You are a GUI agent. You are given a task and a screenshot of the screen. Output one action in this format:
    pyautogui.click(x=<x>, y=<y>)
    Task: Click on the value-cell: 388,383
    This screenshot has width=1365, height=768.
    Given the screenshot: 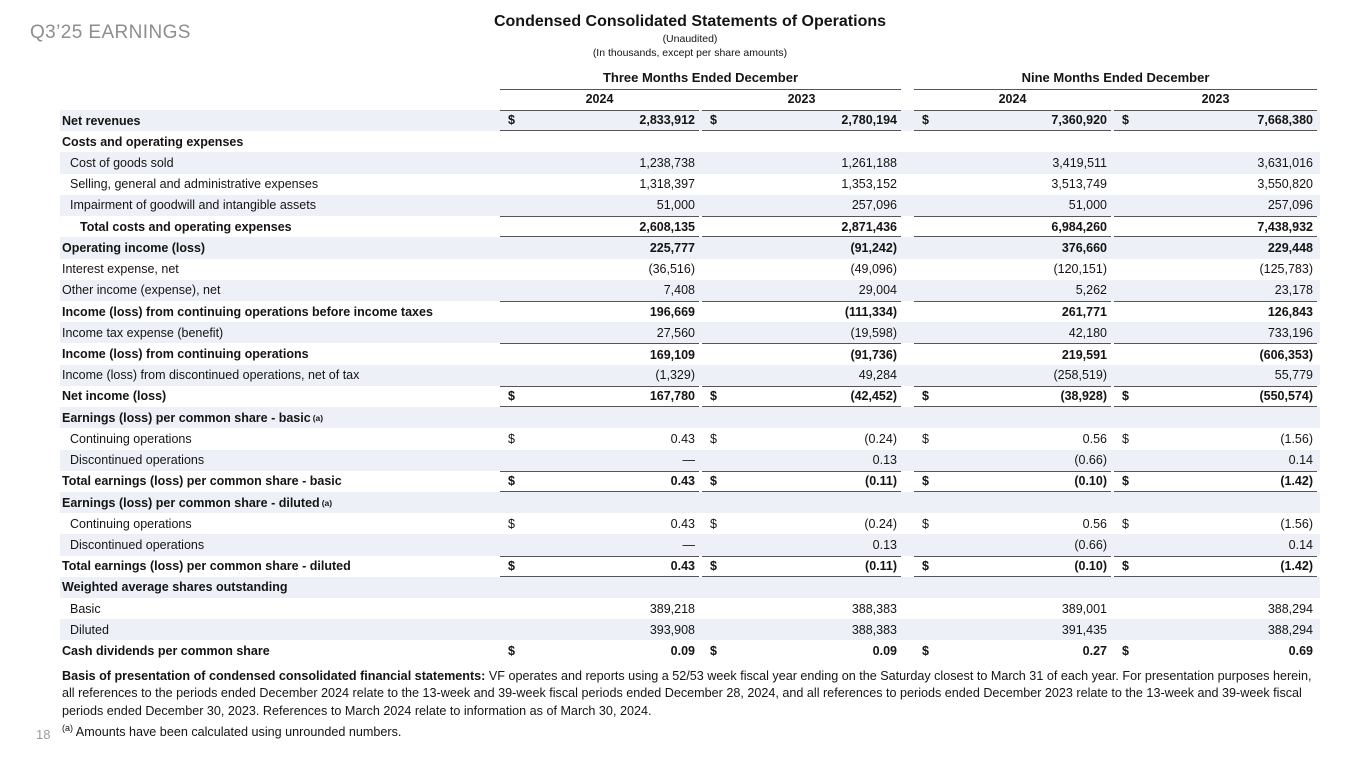 What is the action you would take?
    pyautogui.click(x=801, y=629)
    